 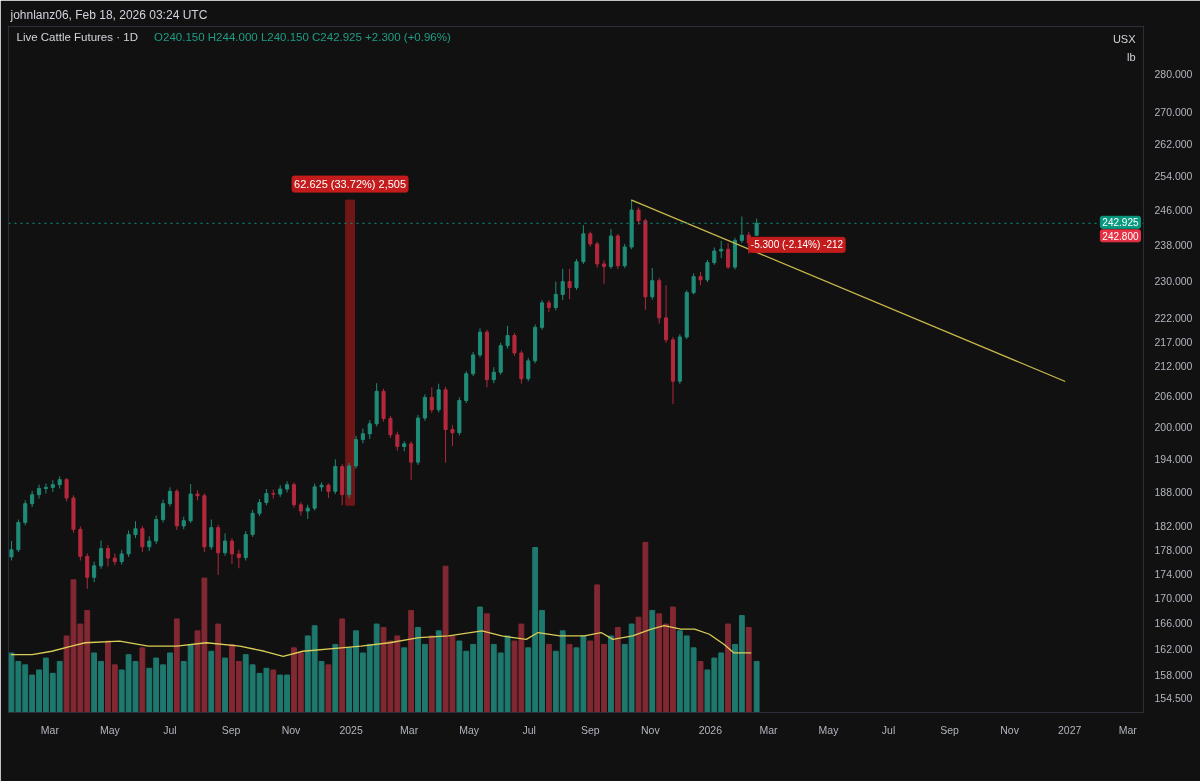 What do you see at coordinates (1120, 236) in the screenshot?
I see `annotation: 242.800` at bounding box center [1120, 236].